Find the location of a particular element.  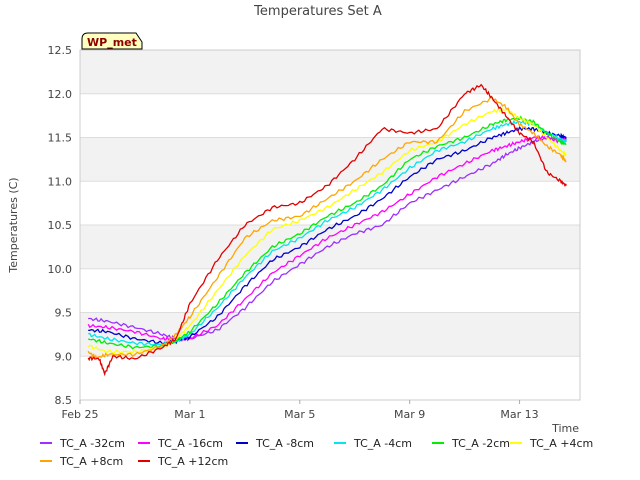

y-tick-label: 11.5 is located at coordinates (60, 138).